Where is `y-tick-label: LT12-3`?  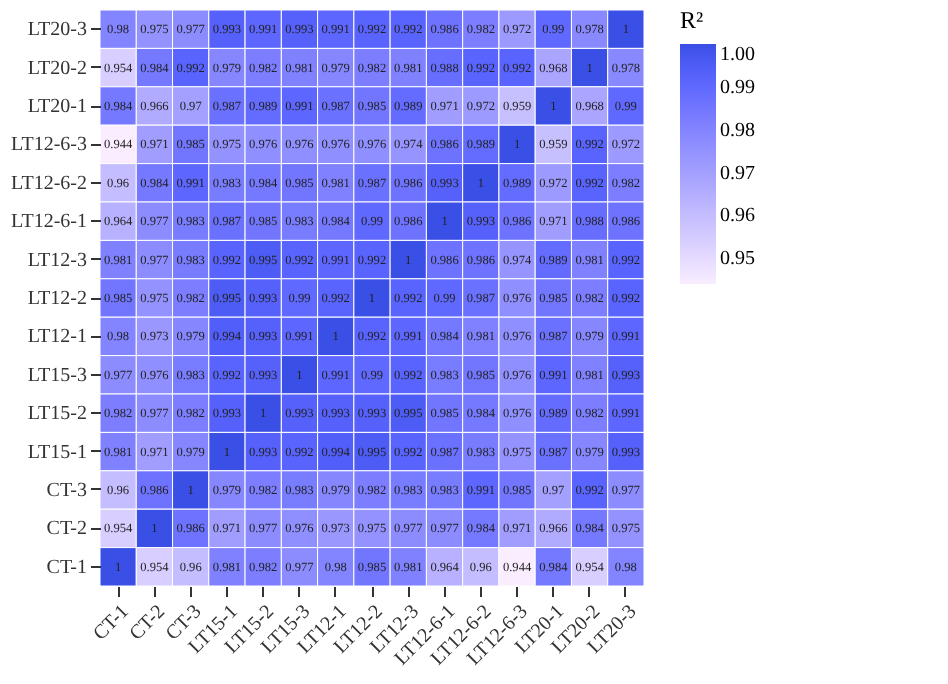 y-tick-label: LT12-3 is located at coordinates (57, 260).